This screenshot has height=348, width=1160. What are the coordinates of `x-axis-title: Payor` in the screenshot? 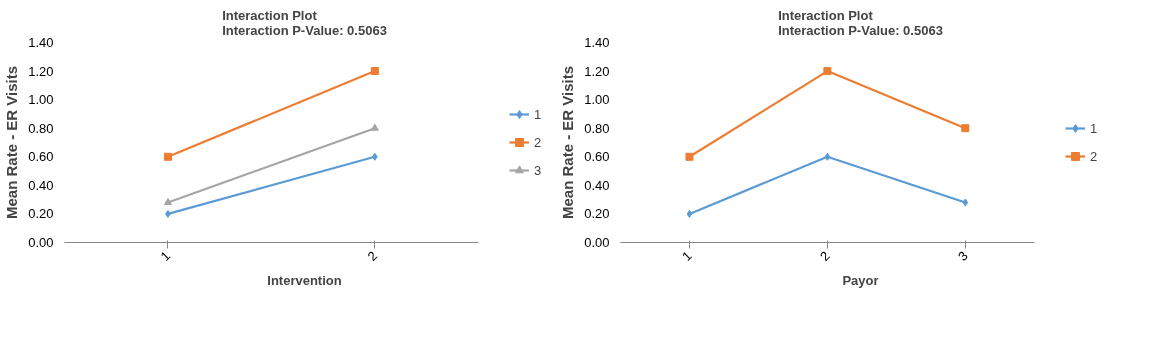 It's located at (860, 280).